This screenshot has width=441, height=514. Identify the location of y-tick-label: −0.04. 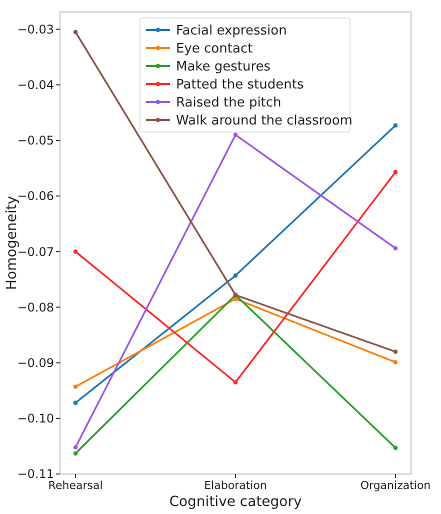
(35, 85).